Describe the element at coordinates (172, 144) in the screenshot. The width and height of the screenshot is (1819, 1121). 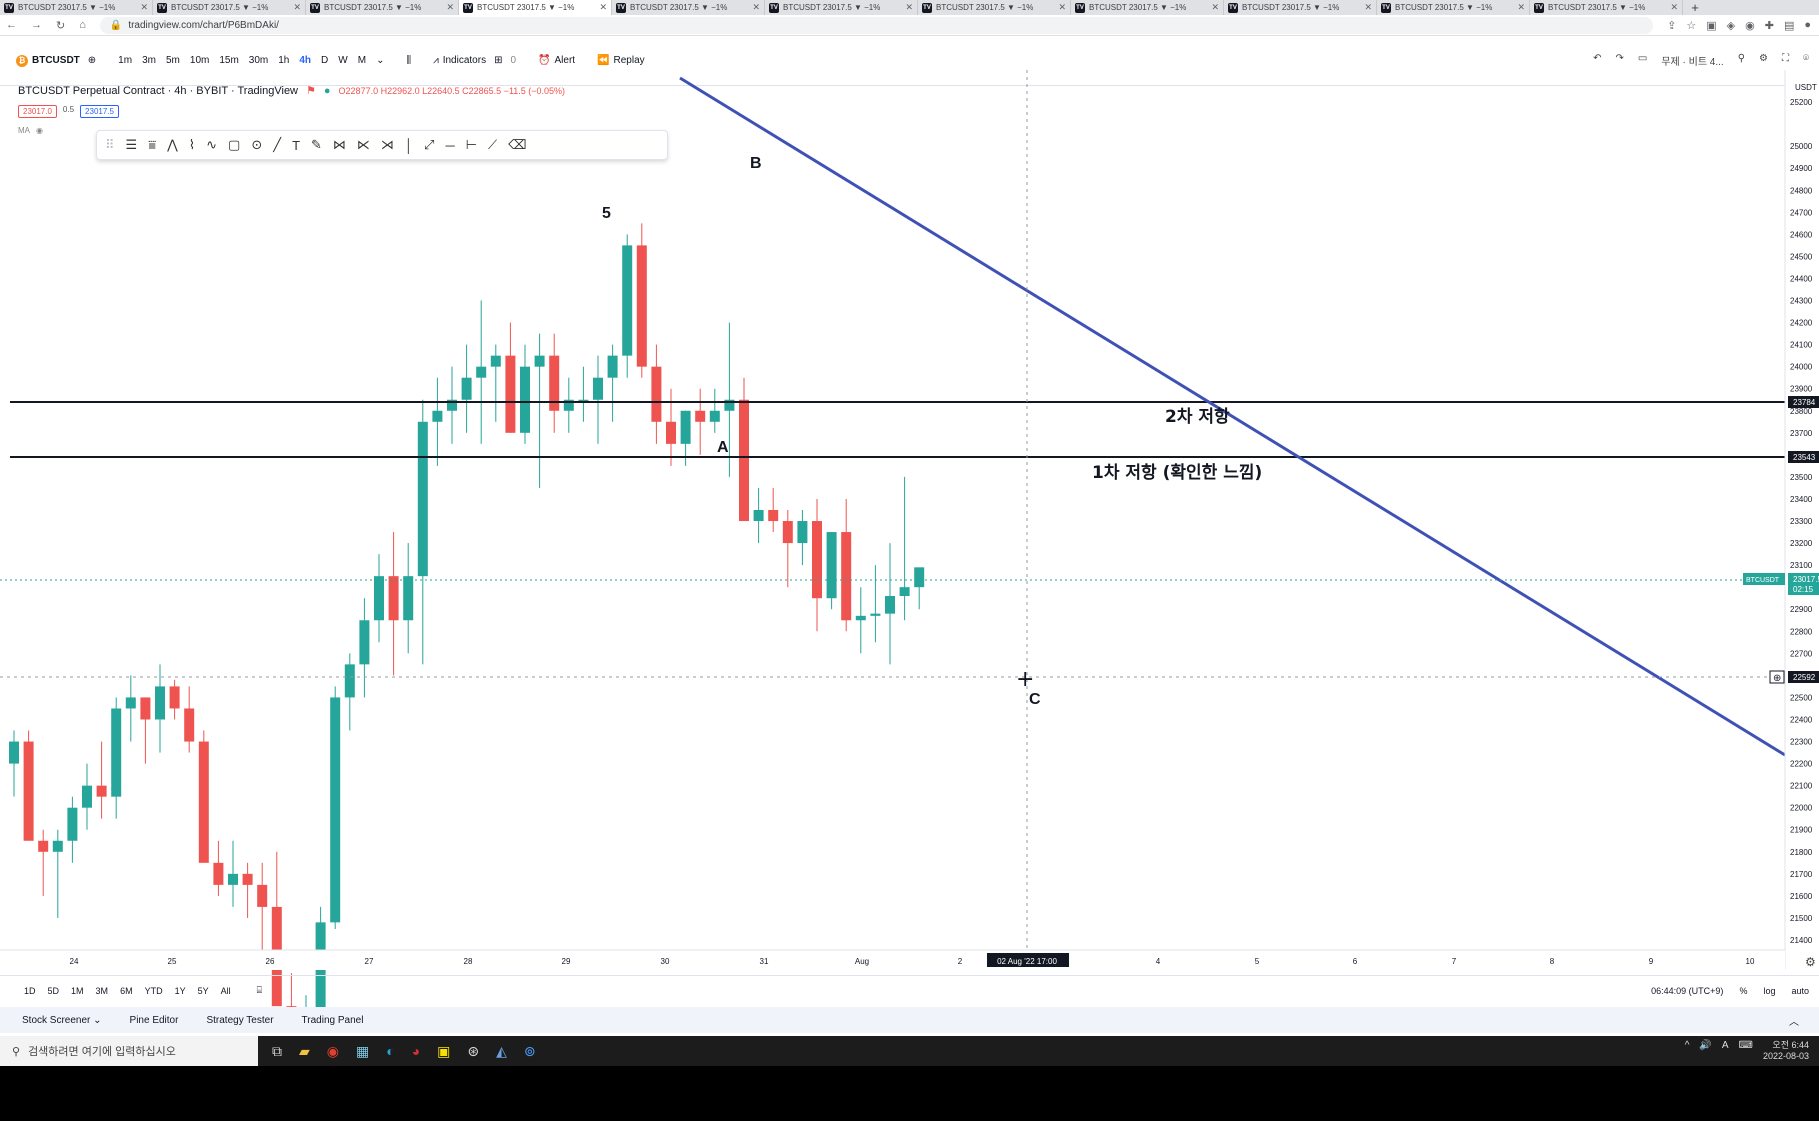
I see `wave-pattern-icon: ⋀` at that location.